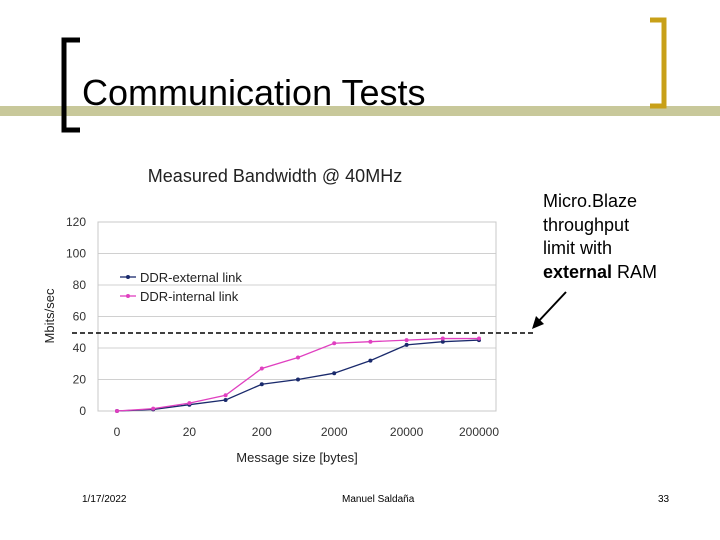 The image size is (720, 540). I want to click on x-axis-label: Message size [bytes], so click(296, 457).